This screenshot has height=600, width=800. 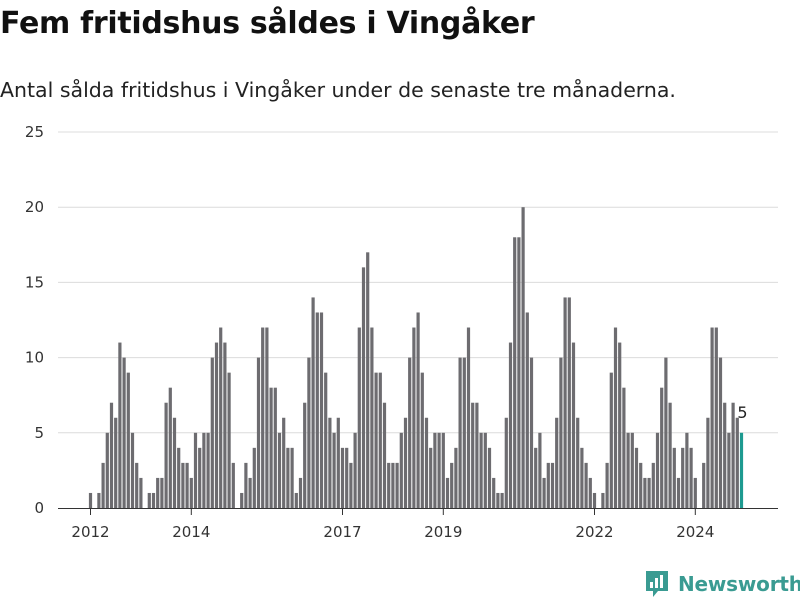 What do you see at coordinates (90, 532) in the screenshot?
I see `x-tick-label: 2012` at bounding box center [90, 532].